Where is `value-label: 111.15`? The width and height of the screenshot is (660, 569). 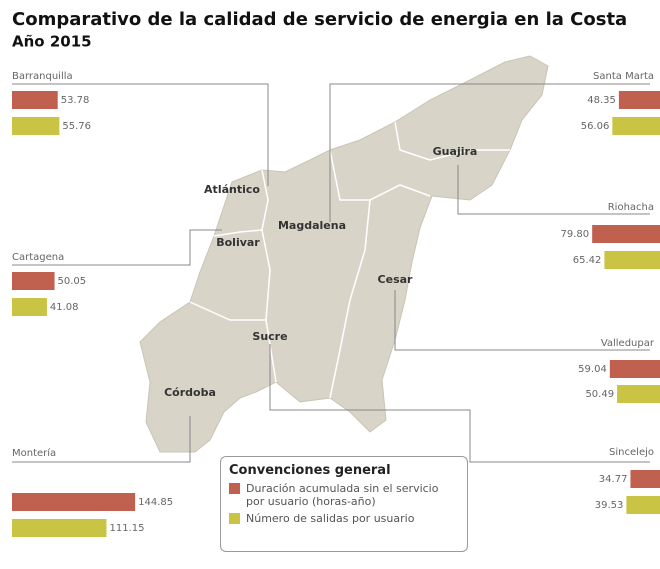
value-label: 111.15 is located at coordinates (126, 528).